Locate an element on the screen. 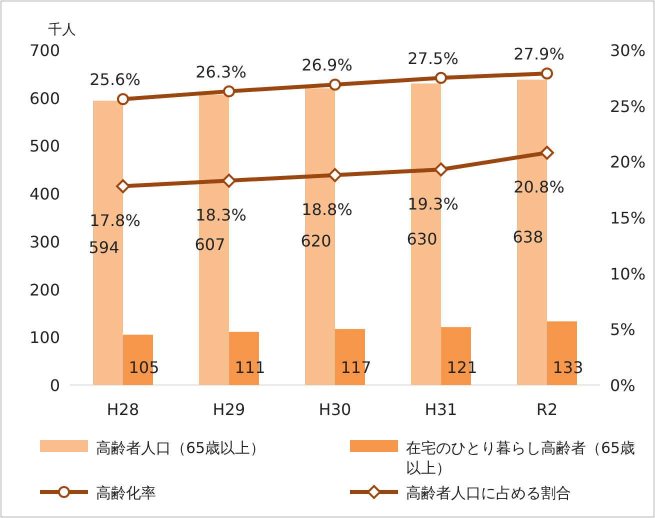 This screenshot has width=655, height=518. y2-tick-label: 0% is located at coordinates (623, 385).